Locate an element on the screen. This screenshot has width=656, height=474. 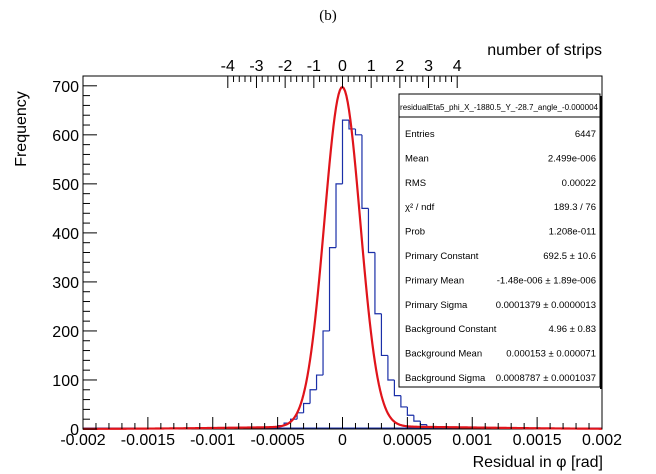
stats-row-label: Primary Constant is located at coordinates (442, 256).